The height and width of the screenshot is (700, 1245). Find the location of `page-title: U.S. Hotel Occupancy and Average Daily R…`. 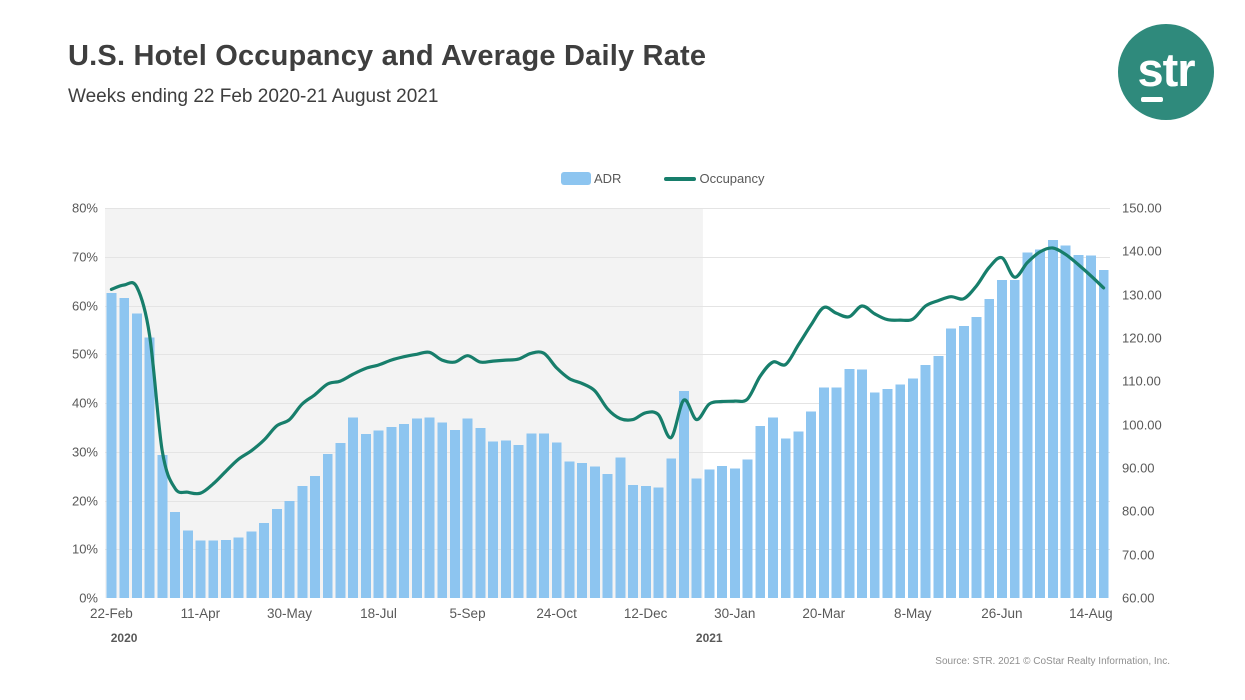

page-title: U.S. Hotel Occupancy and Average Daily R… is located at coordinates (387, 56).